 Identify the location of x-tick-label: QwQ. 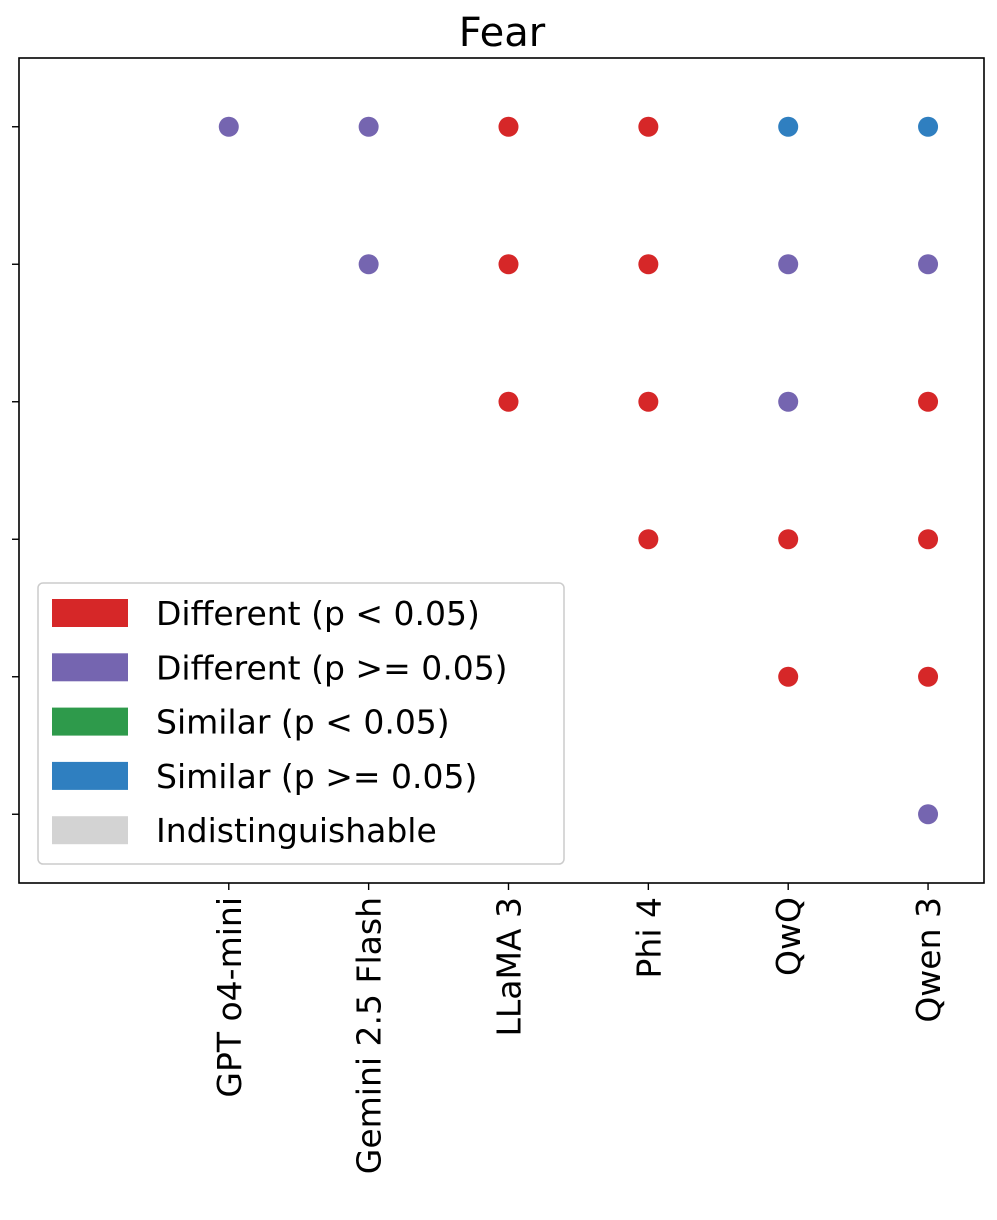
(788, 936).